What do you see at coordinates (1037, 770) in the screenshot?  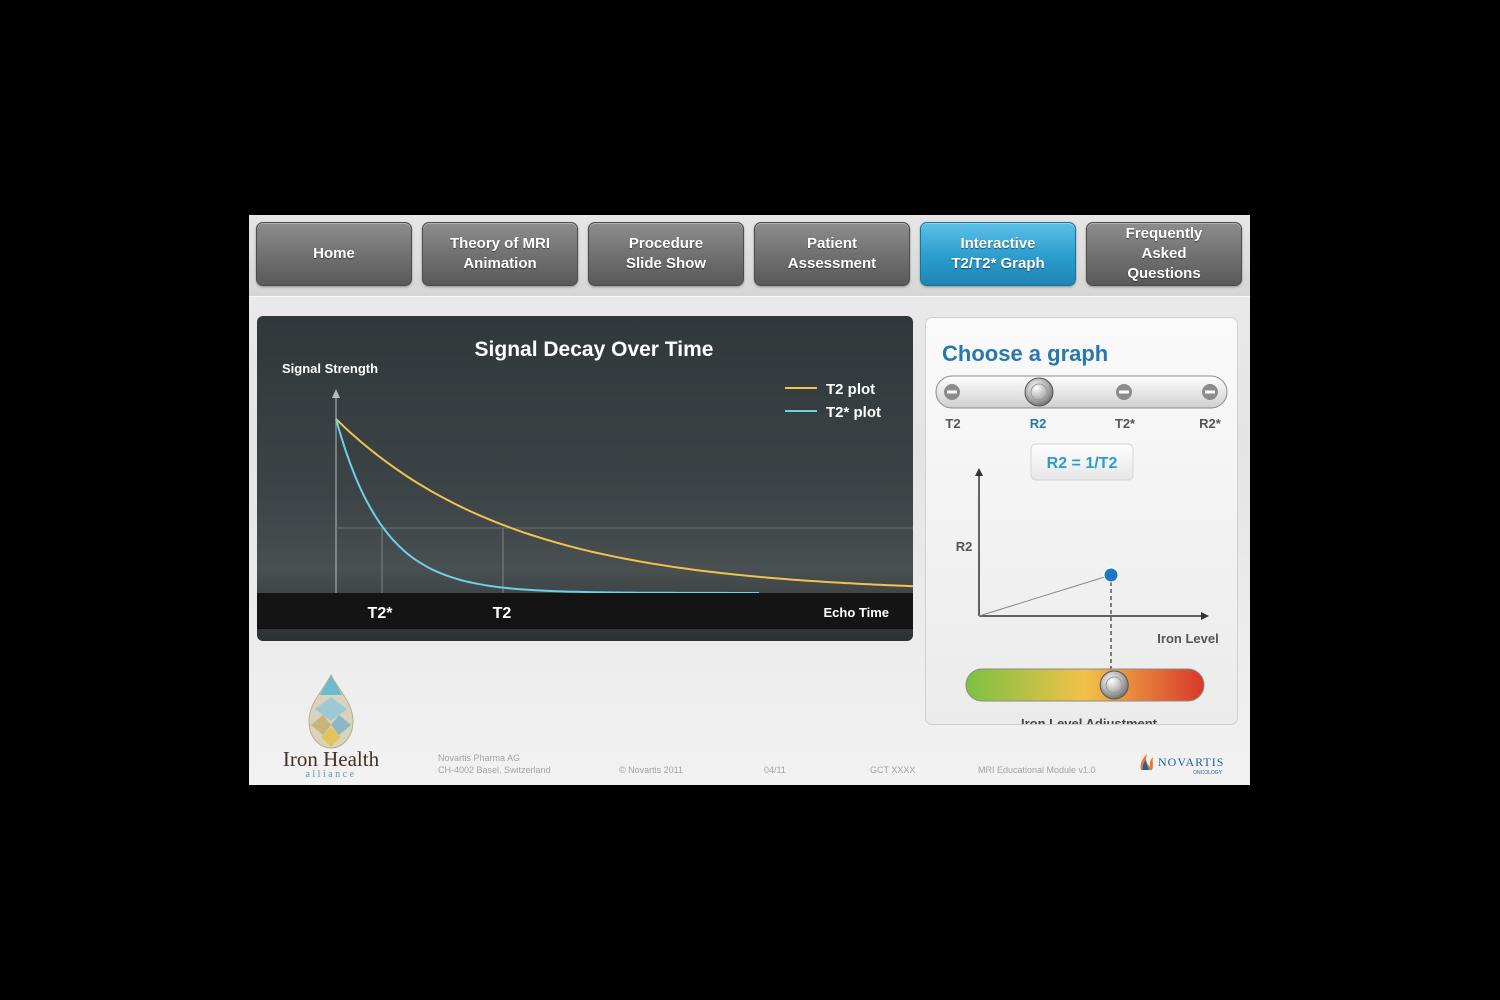 I see `footer-module: MRI Educational Module v1.0` at bounding box center [1037, 770].